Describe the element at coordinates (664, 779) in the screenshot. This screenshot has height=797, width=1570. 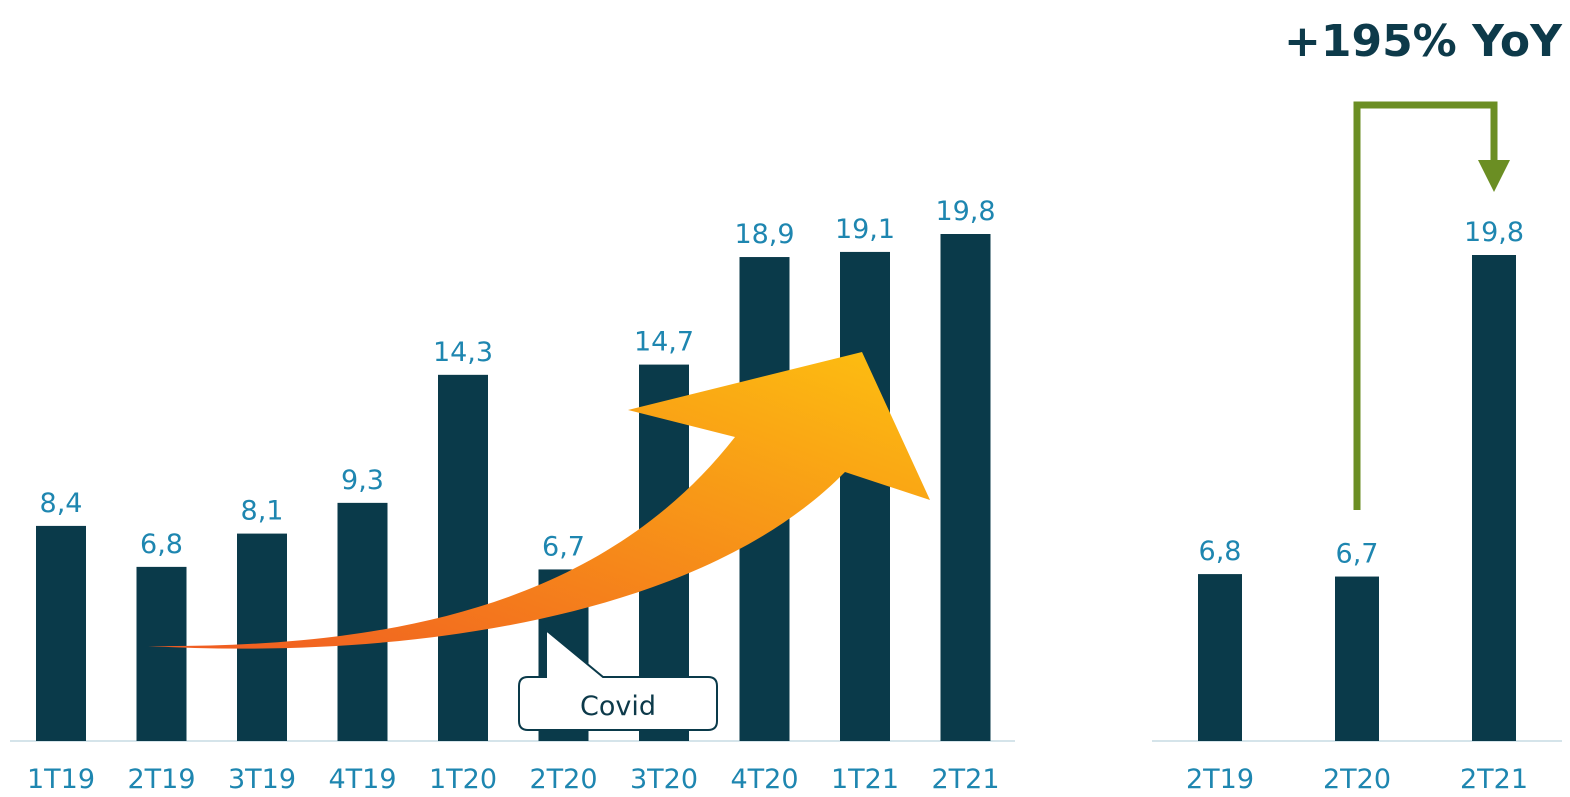
I see `x-tick-3T20: 3T20` at that location.